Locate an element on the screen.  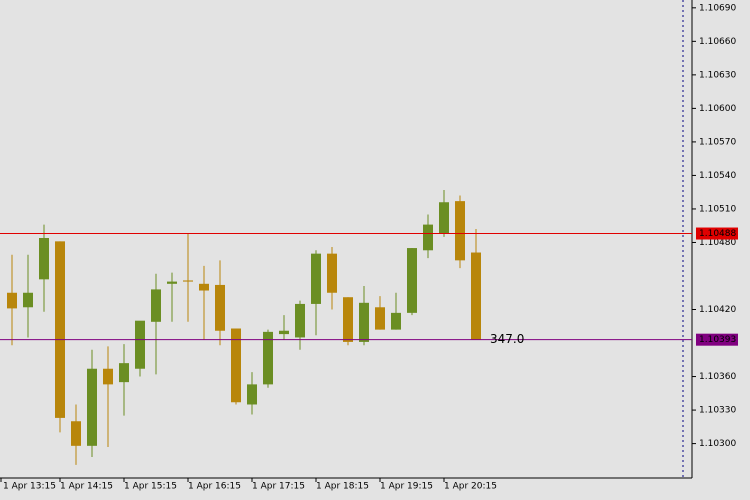
x-tick-label: 1 Apr 14:15 is located at coordinates (86, 487).